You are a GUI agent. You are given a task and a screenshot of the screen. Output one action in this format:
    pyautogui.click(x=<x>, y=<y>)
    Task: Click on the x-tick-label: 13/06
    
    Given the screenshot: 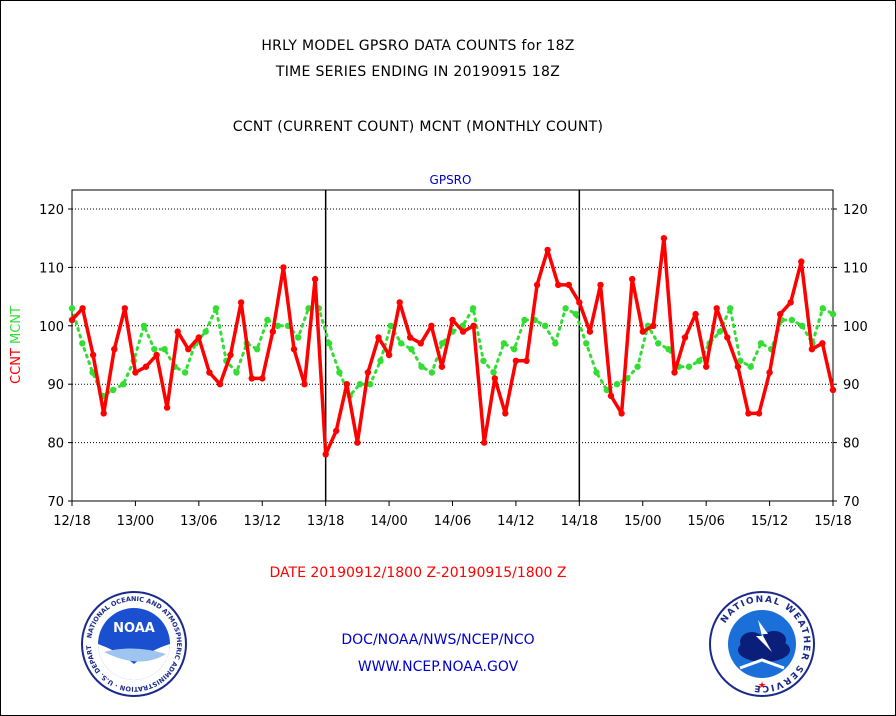 What is the action you would take?
    pyautogui.click(x=198, y=521)
    